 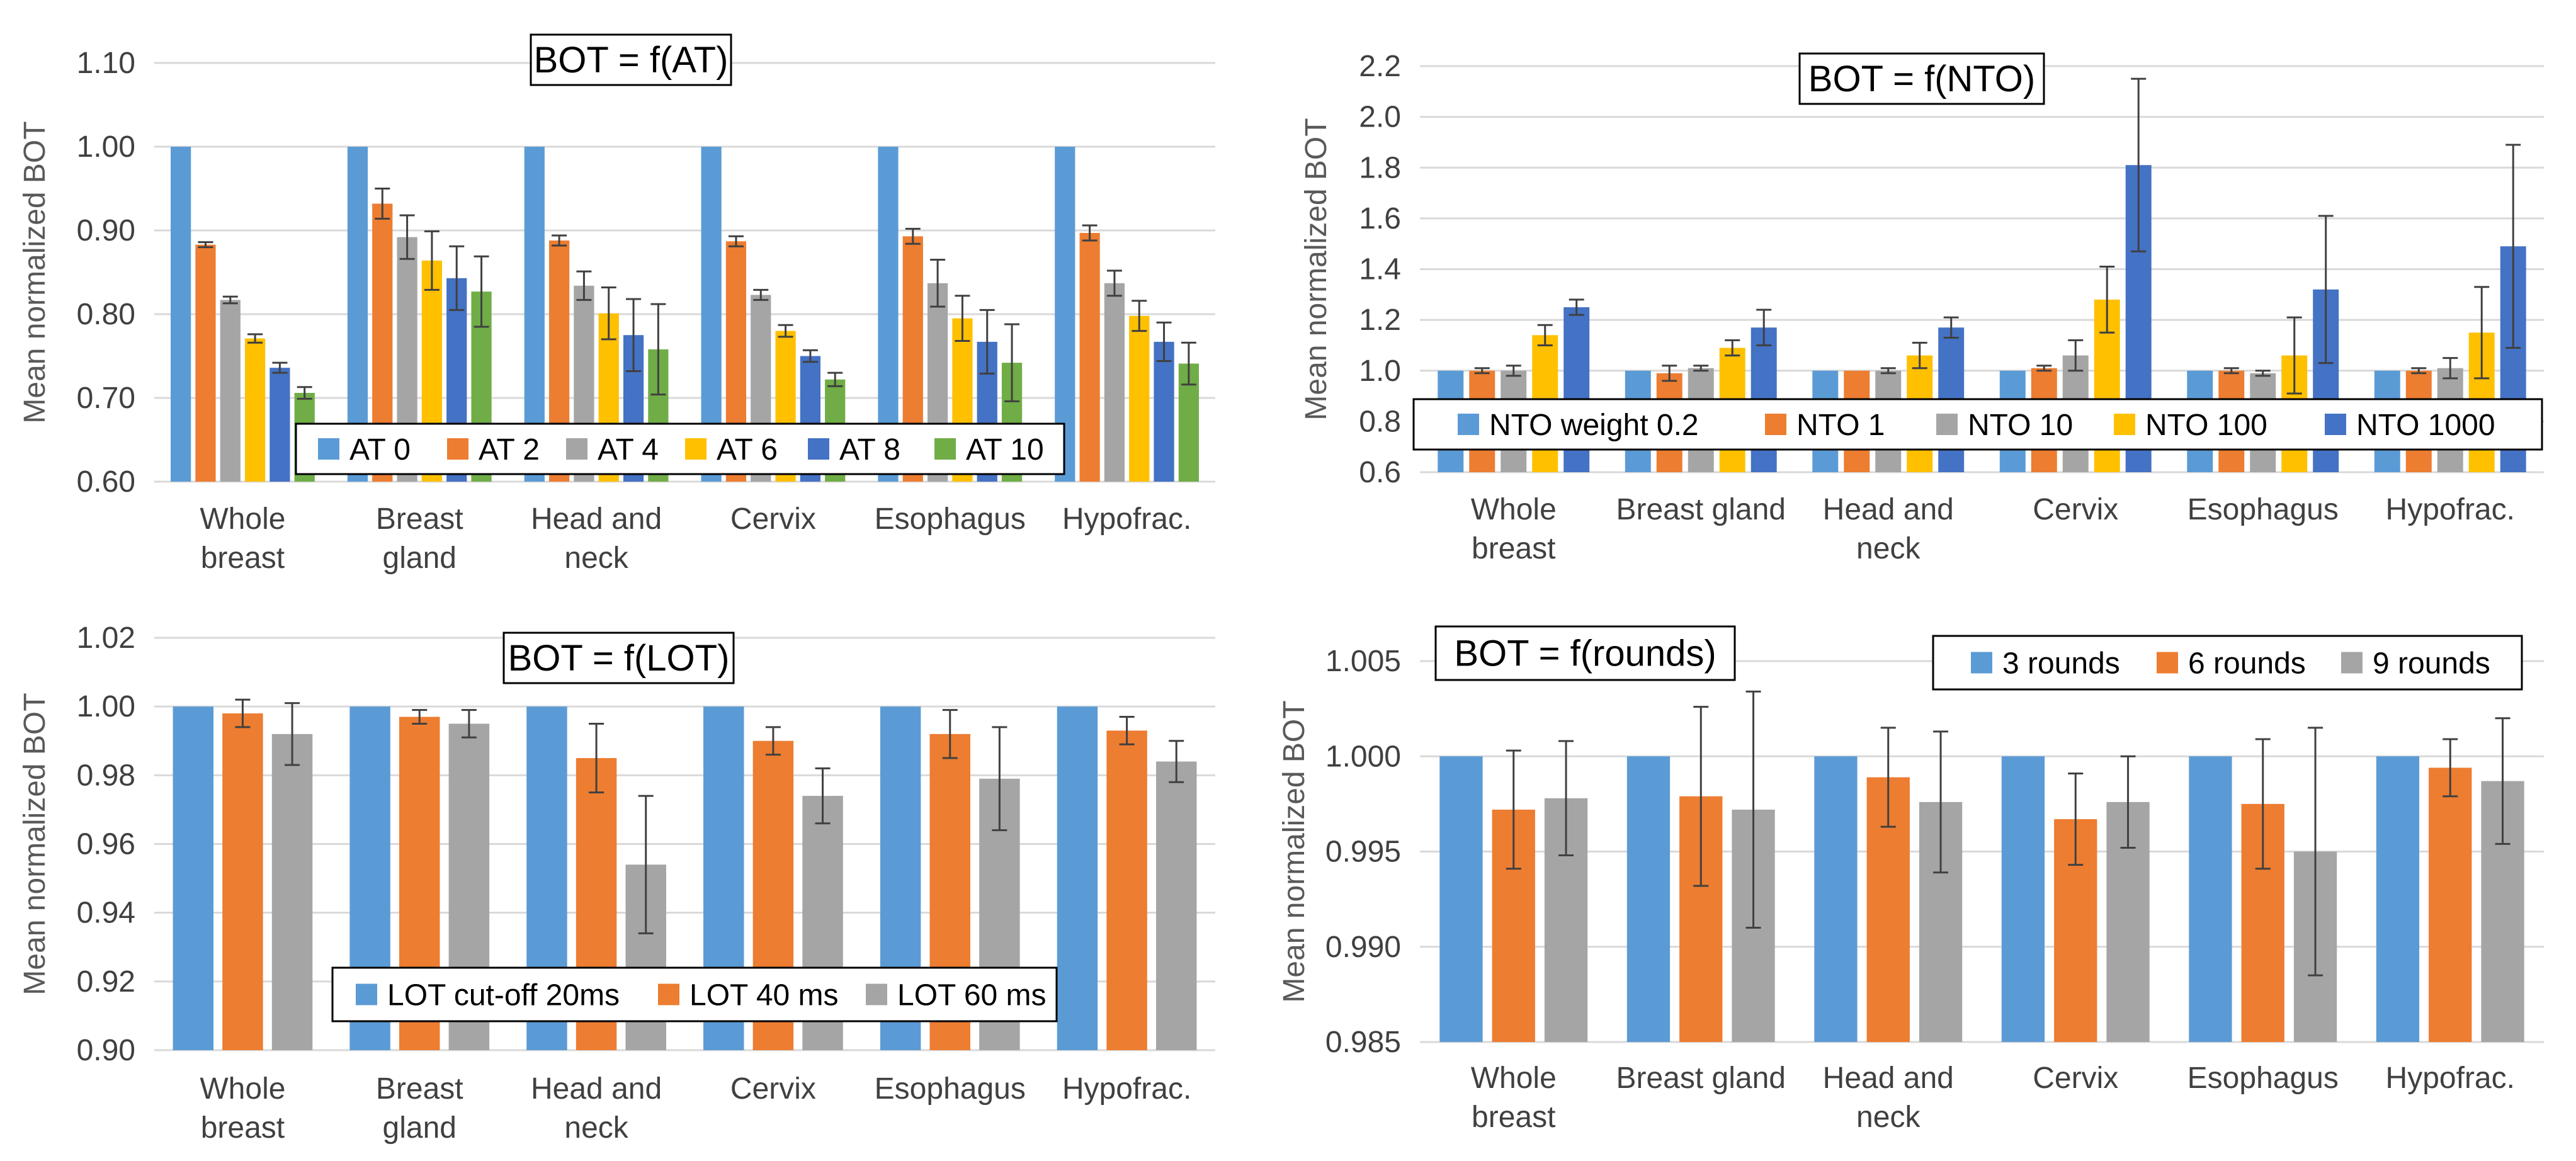 What do you see at coordinates (380, 450) in the screenshot?
I see `legend-label: AT 0` at bounding box center [380, 450].